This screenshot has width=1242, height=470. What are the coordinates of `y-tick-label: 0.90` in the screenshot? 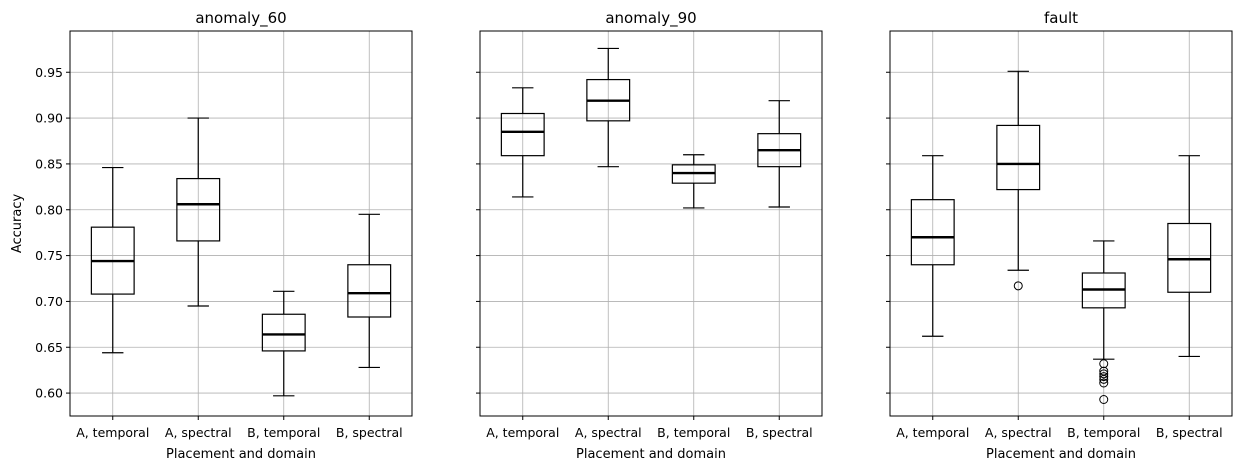 It's located at (49, 118).